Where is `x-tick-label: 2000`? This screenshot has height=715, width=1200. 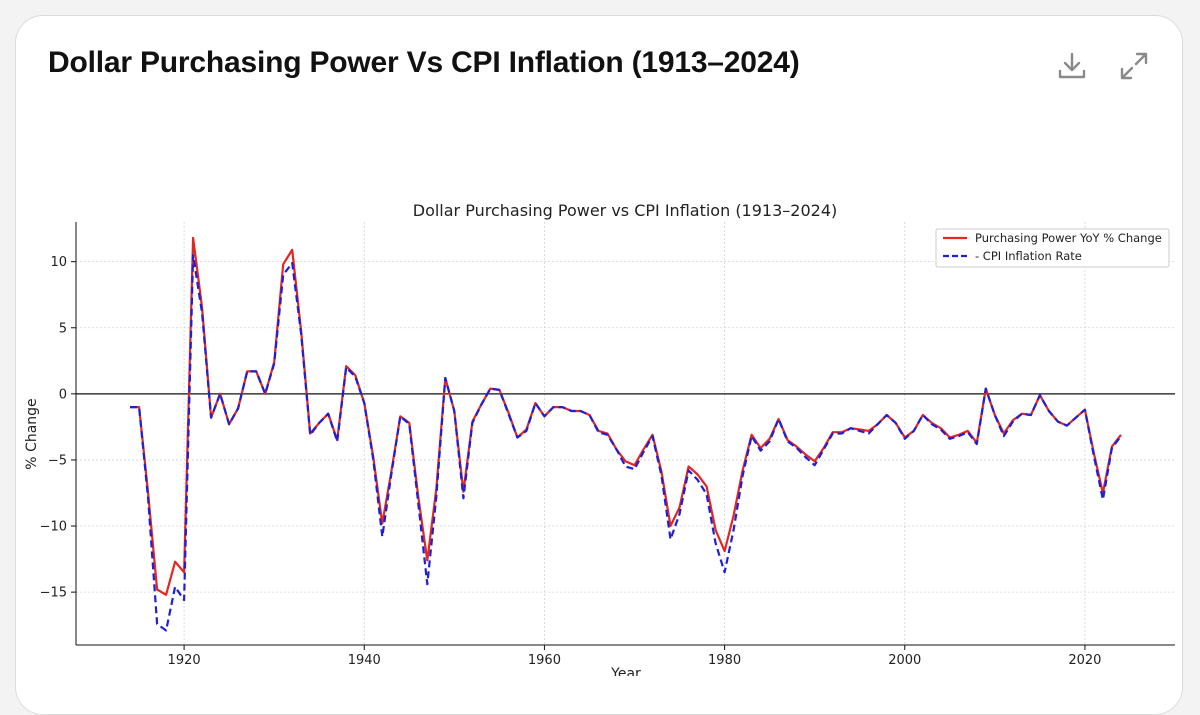
x-tick-label: 2000 is located at coordinates (904, 660).